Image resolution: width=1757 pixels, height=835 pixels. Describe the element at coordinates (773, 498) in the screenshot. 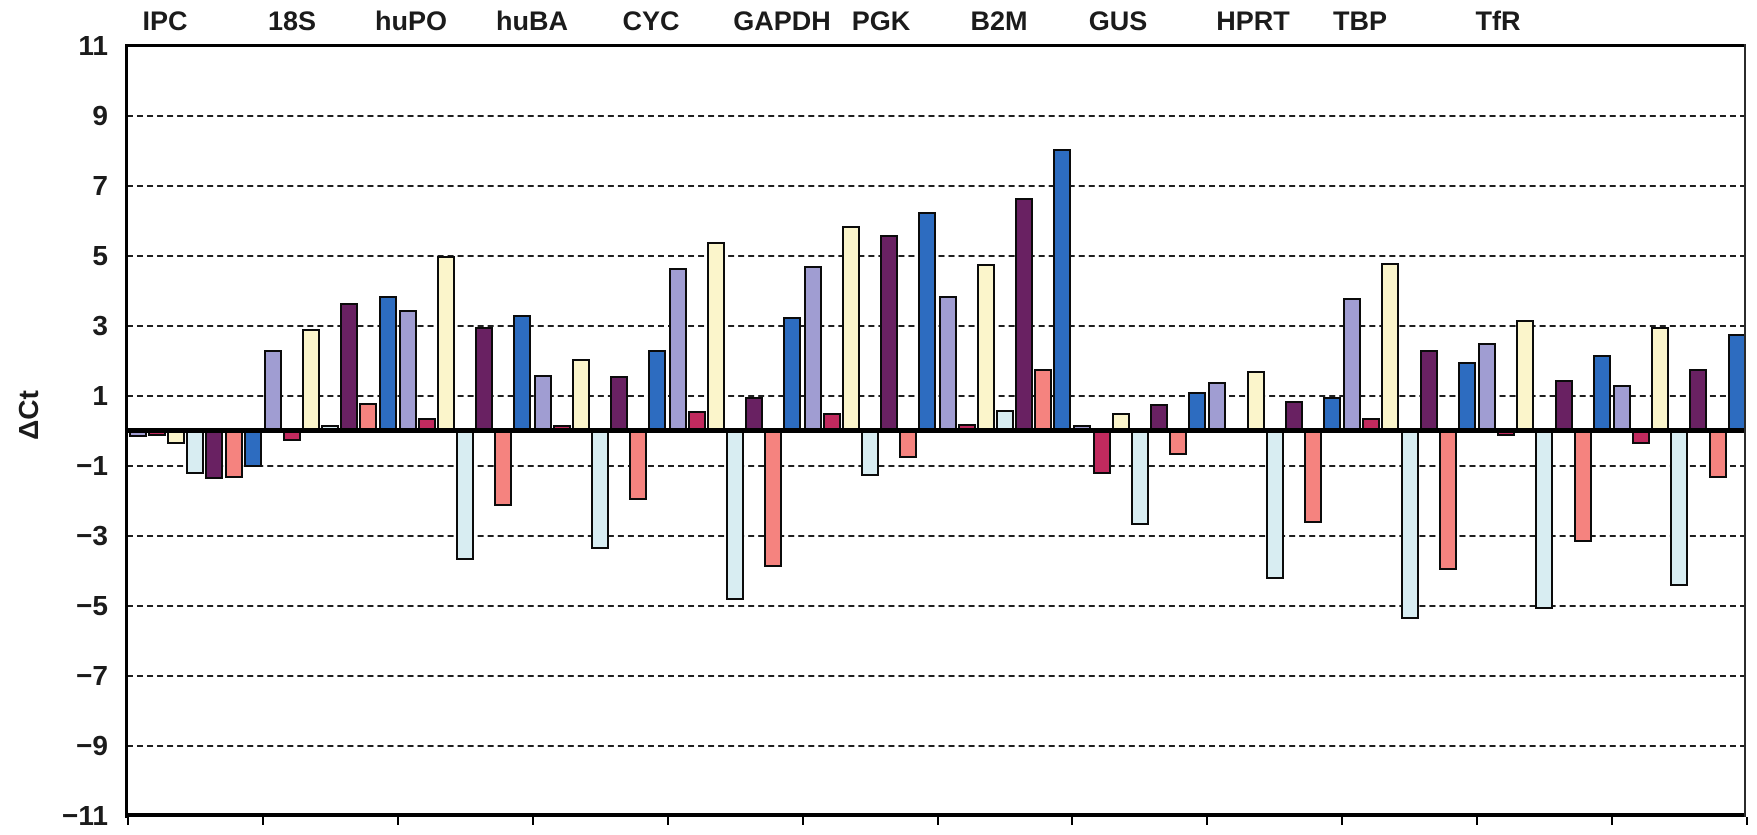

I see `bar-CYC-series_salmon` at that location.